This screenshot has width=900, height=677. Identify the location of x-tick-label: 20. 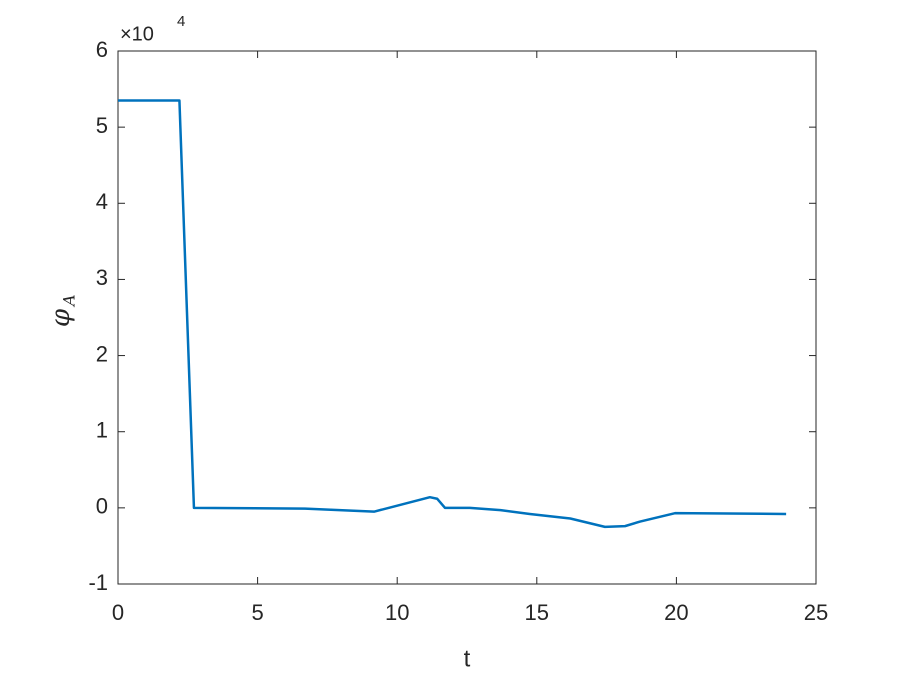
(676, 612).